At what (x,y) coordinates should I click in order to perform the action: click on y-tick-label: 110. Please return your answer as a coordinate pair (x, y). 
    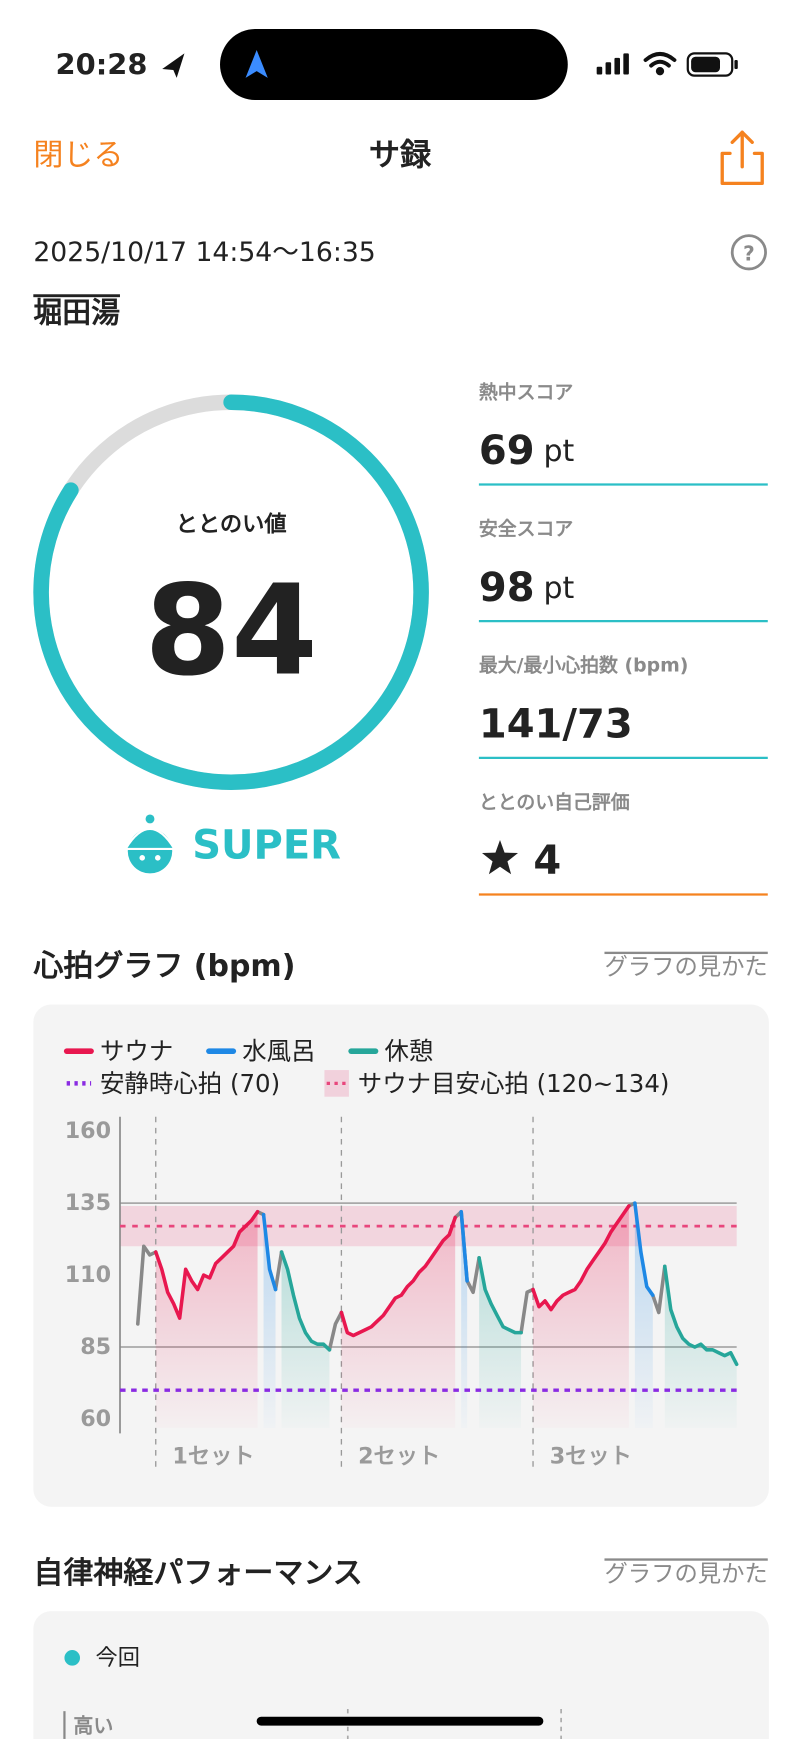
    Looking at the image, I should click on (88, 1275).